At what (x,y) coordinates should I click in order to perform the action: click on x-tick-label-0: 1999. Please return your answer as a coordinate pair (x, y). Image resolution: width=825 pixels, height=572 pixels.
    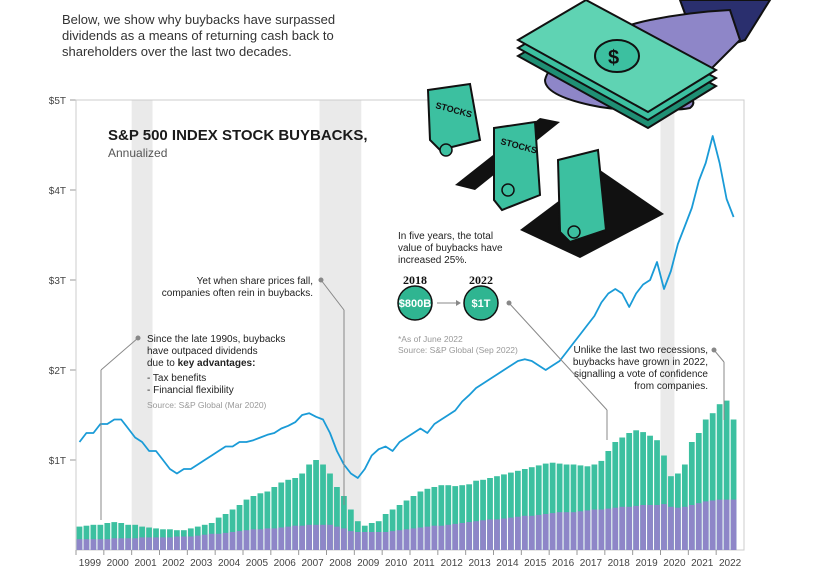
    Looking at the image, I should click on (90, 563).